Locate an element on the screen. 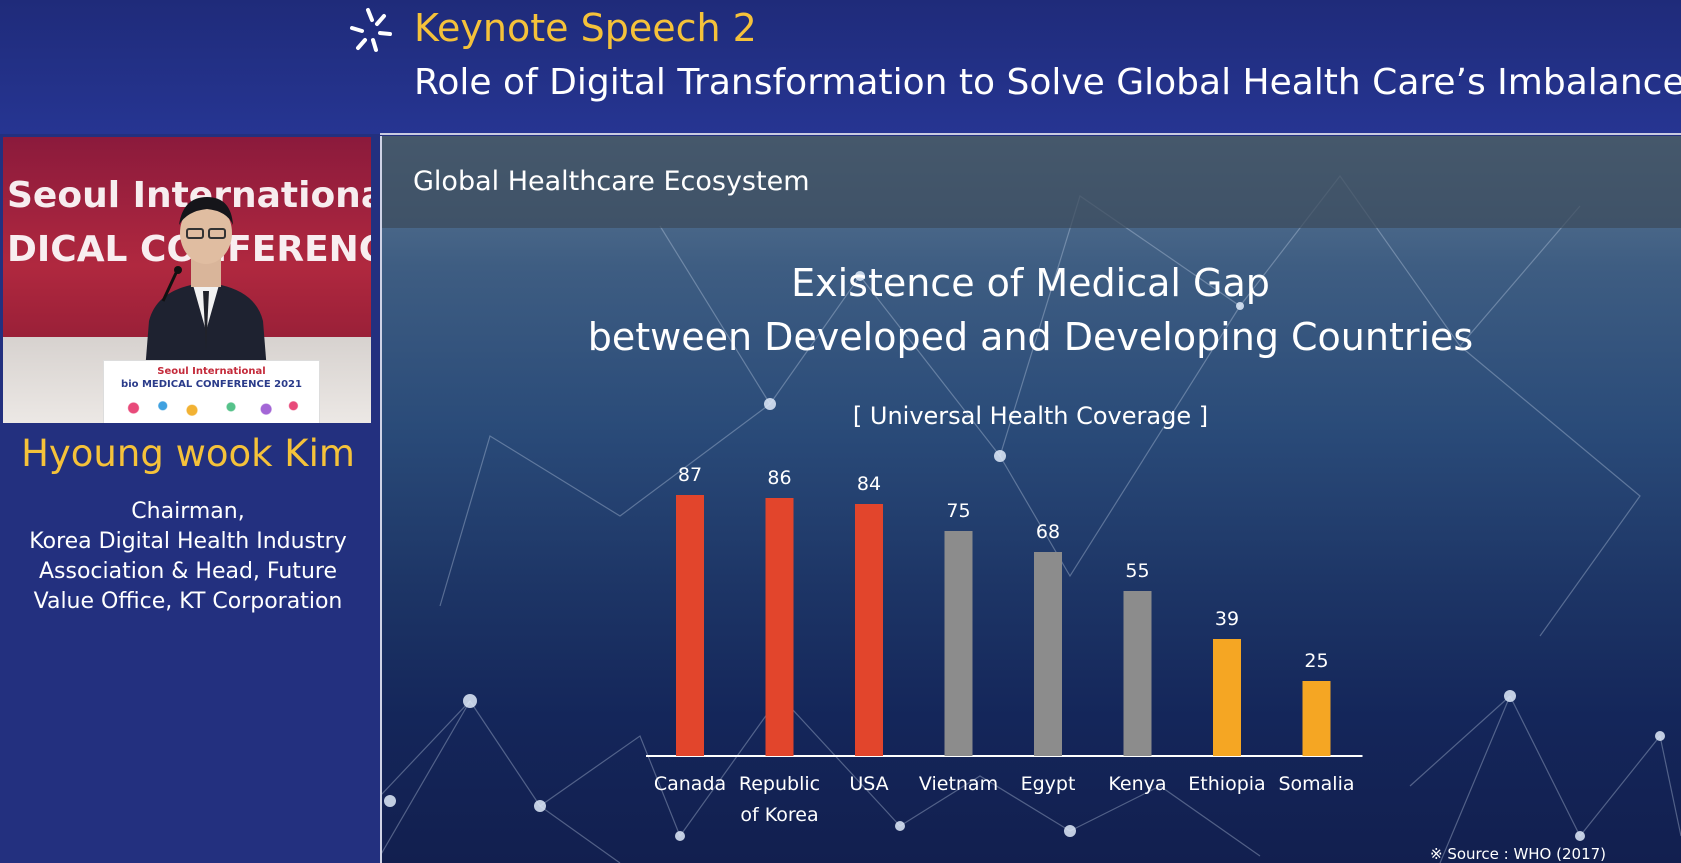  bar-vietnam is located at coordinates (958, 643).